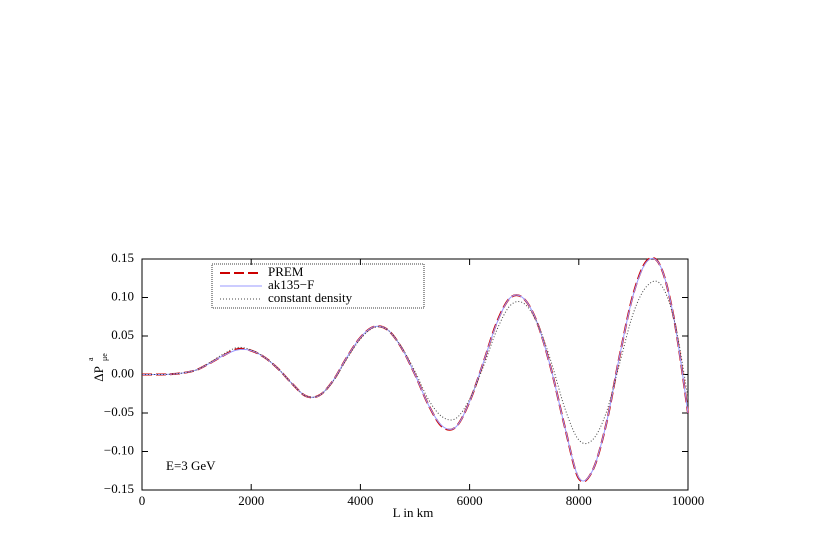  I want to click on y-tick-label: 0.05, so click(122, 334).